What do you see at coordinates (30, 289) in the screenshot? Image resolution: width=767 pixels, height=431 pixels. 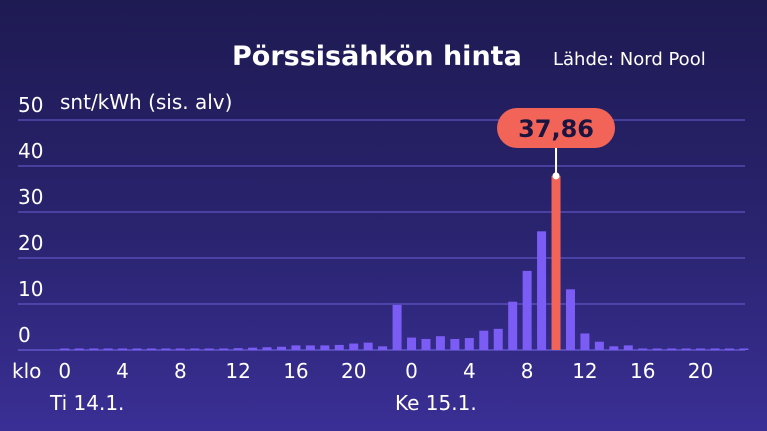 I see `y-tick-label: 10` at bounding box center [30, 289].